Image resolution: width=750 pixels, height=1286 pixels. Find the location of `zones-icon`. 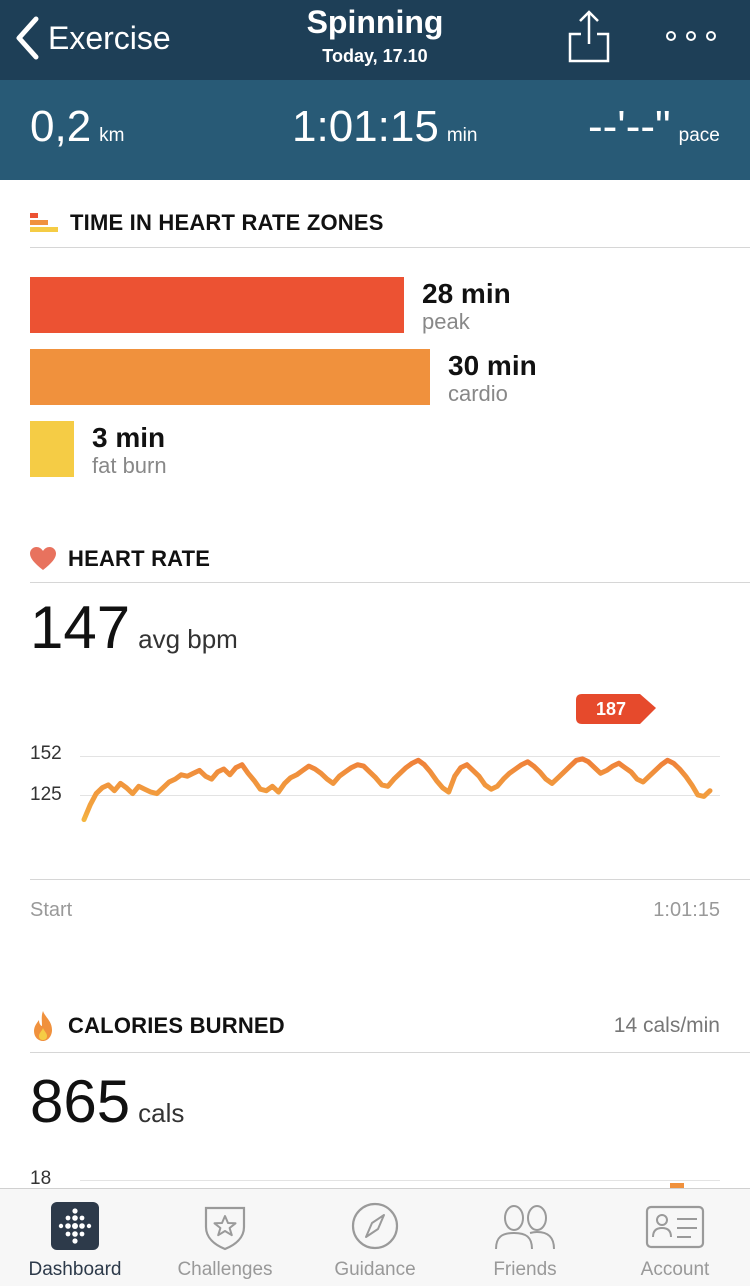

zones-icon is located at coordinates (44, 222).